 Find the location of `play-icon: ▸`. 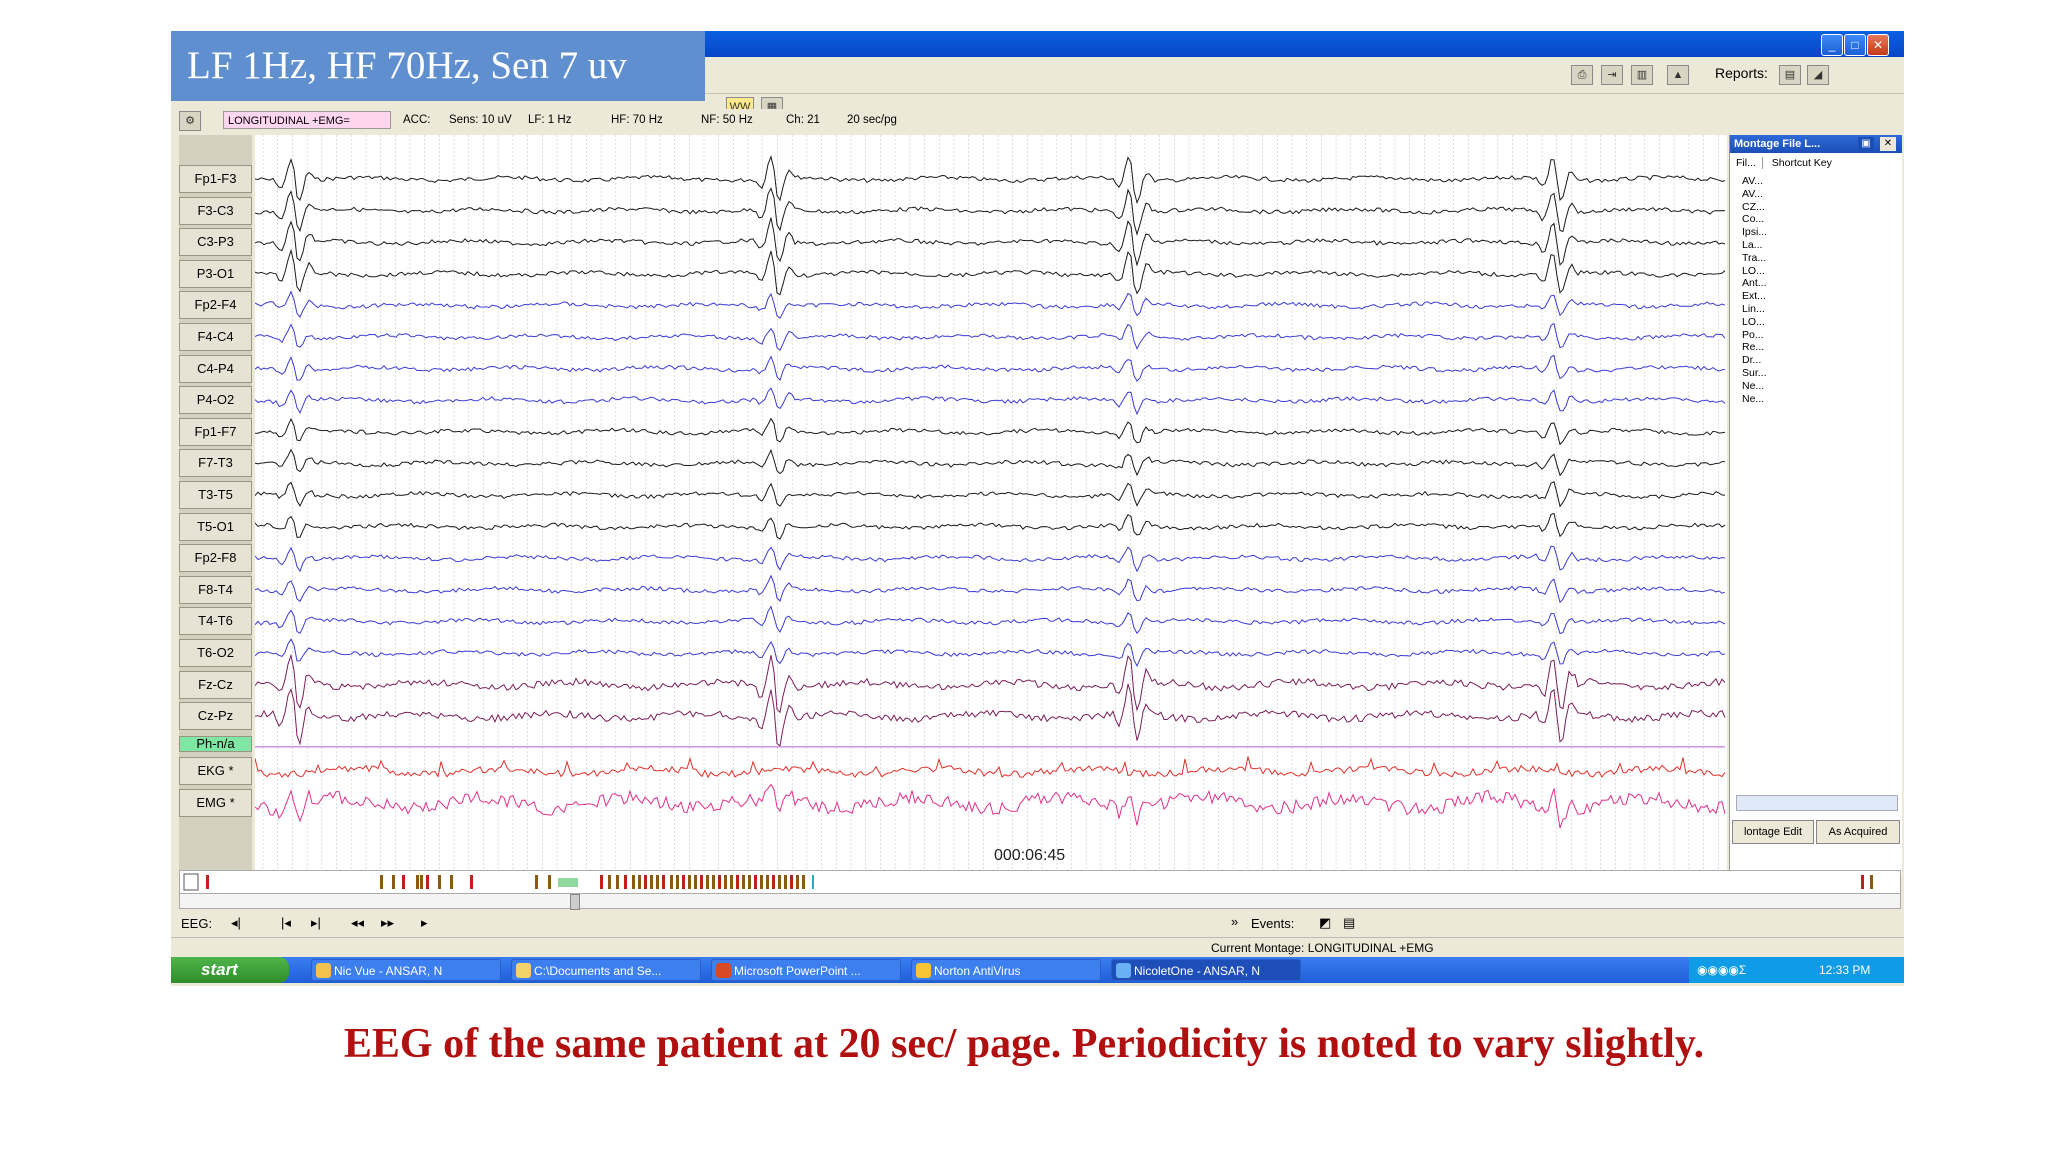

play-icon: ▸ is located at coordinates (424, 922).